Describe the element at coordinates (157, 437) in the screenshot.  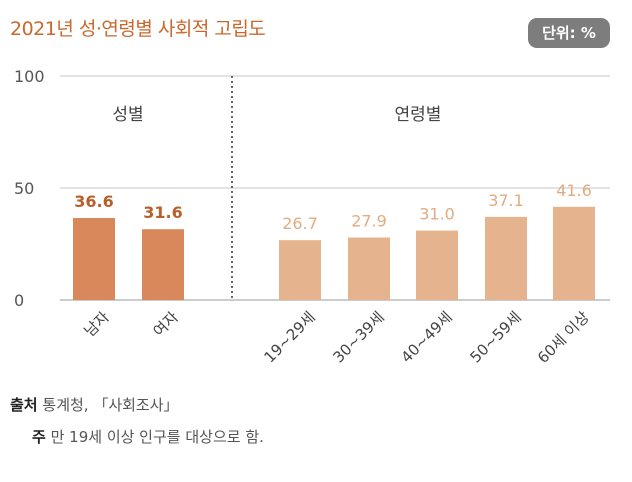
I see `note-text: 만 19세 이상 인구를 대상으로 함.` at that location.